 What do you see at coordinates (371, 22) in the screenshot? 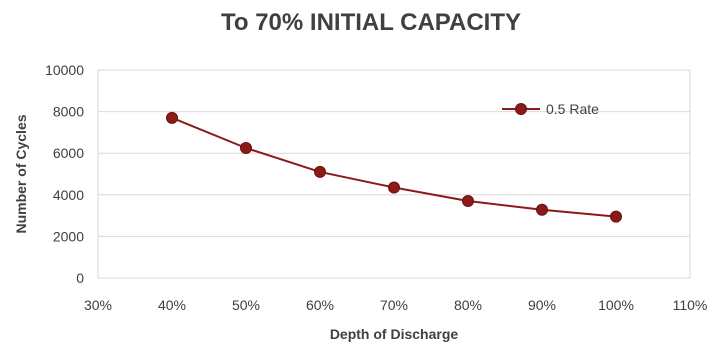
I see `chart-title: To 70% INITIAL CAPACITY` at bounding box center [371, 22].